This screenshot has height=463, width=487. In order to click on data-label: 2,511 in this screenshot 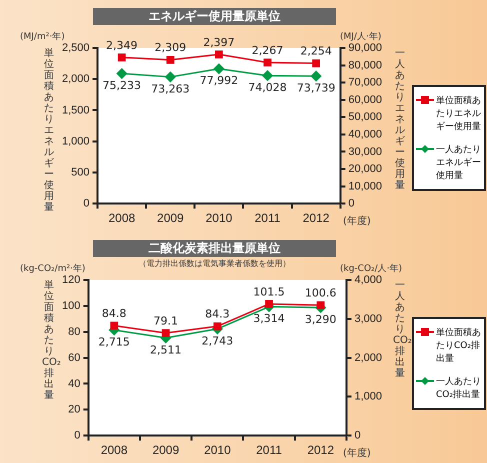, I will do `click(166, 349)`.